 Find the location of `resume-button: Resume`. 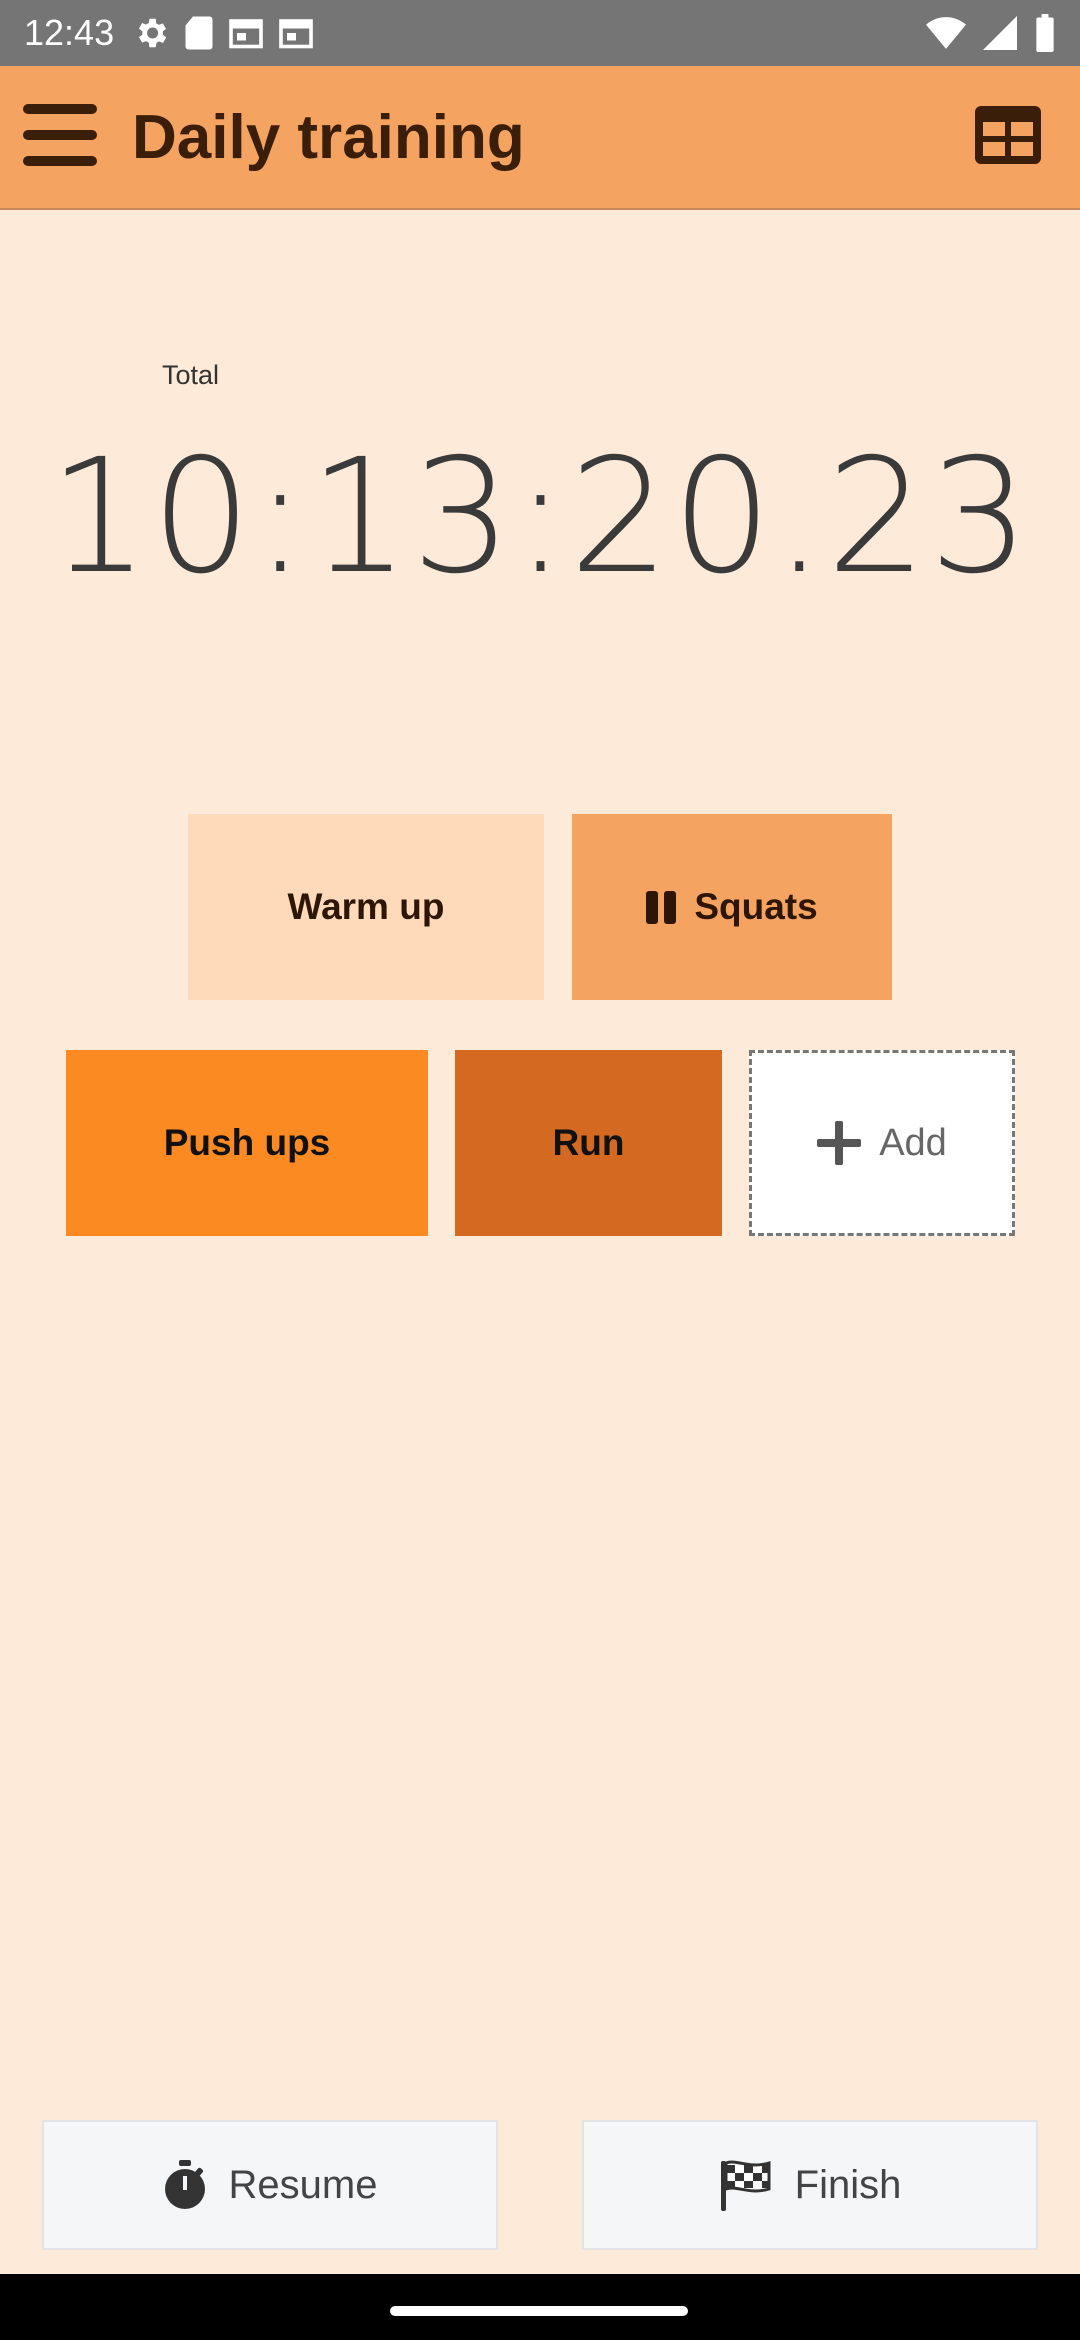

resume-button: Resume is located at coordinates (270, 2185).